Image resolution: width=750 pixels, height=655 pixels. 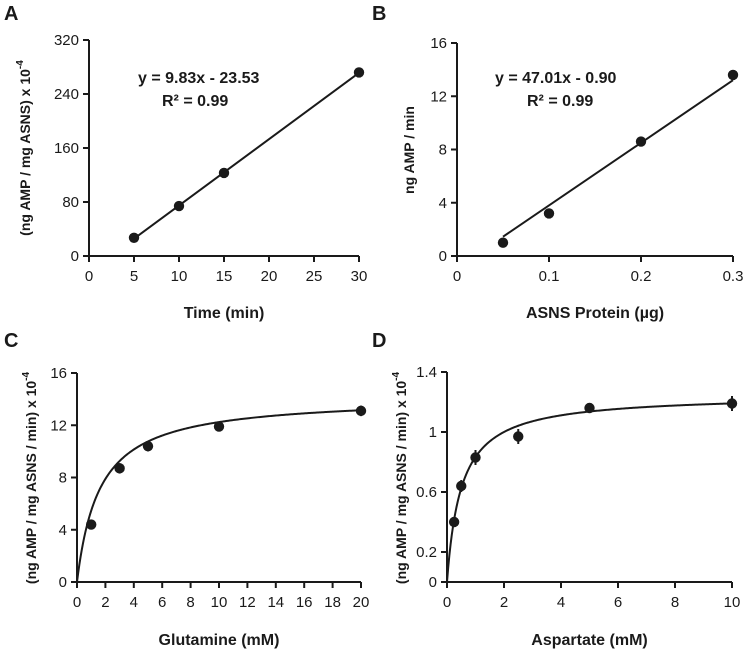 What do you see at coordinates (379, 14) in the screenshot?
I see `panel-letter-b: B` at bounding box center [379, 14].